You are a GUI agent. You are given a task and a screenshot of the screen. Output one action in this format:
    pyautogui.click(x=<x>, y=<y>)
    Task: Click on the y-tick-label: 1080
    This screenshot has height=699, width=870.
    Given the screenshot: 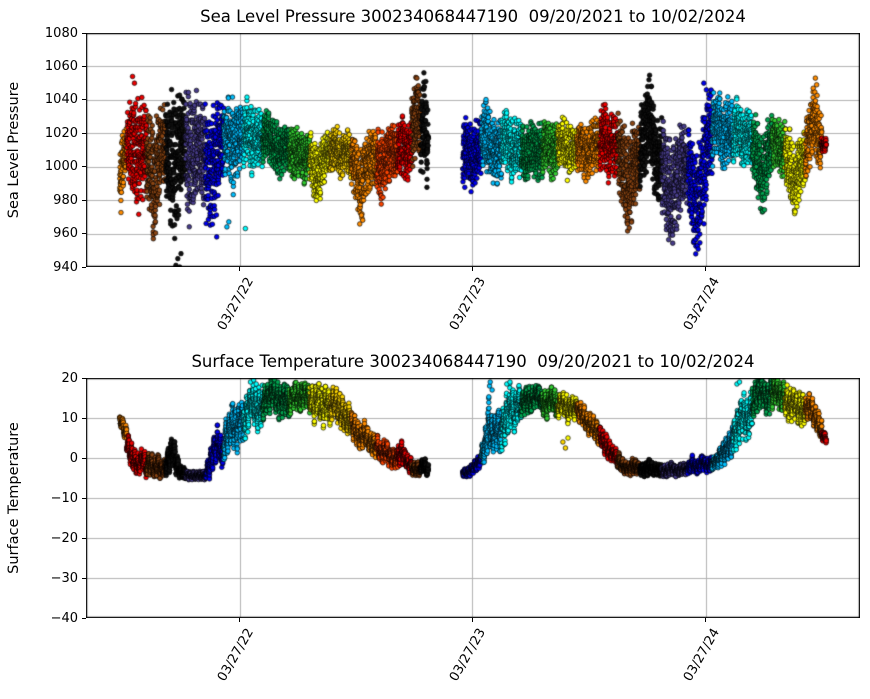 What is the action you would take?
    pyautogui.click(x=61, y=33)
    